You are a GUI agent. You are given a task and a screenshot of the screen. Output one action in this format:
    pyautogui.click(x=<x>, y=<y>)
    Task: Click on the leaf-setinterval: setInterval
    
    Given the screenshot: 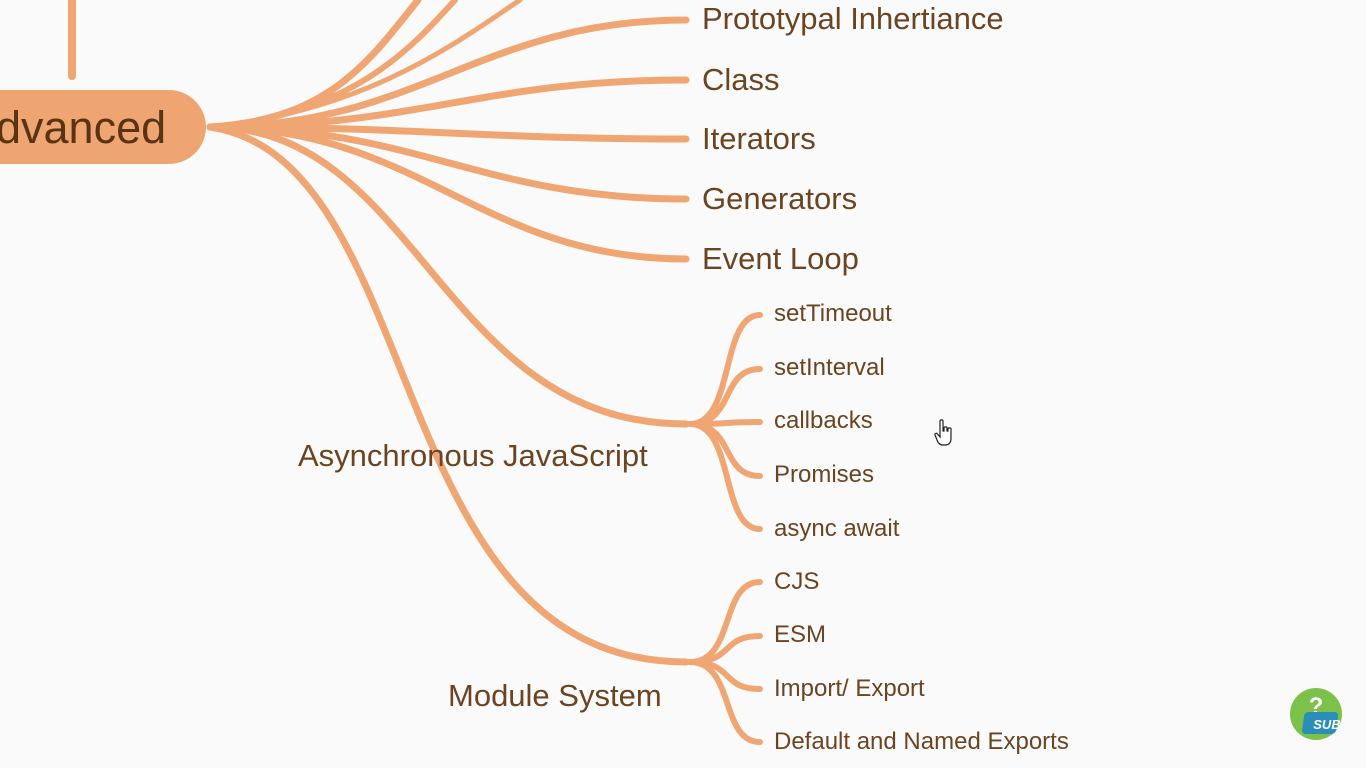 What is the action you would take?
    pyautogui.click(x=829, y=367)
    